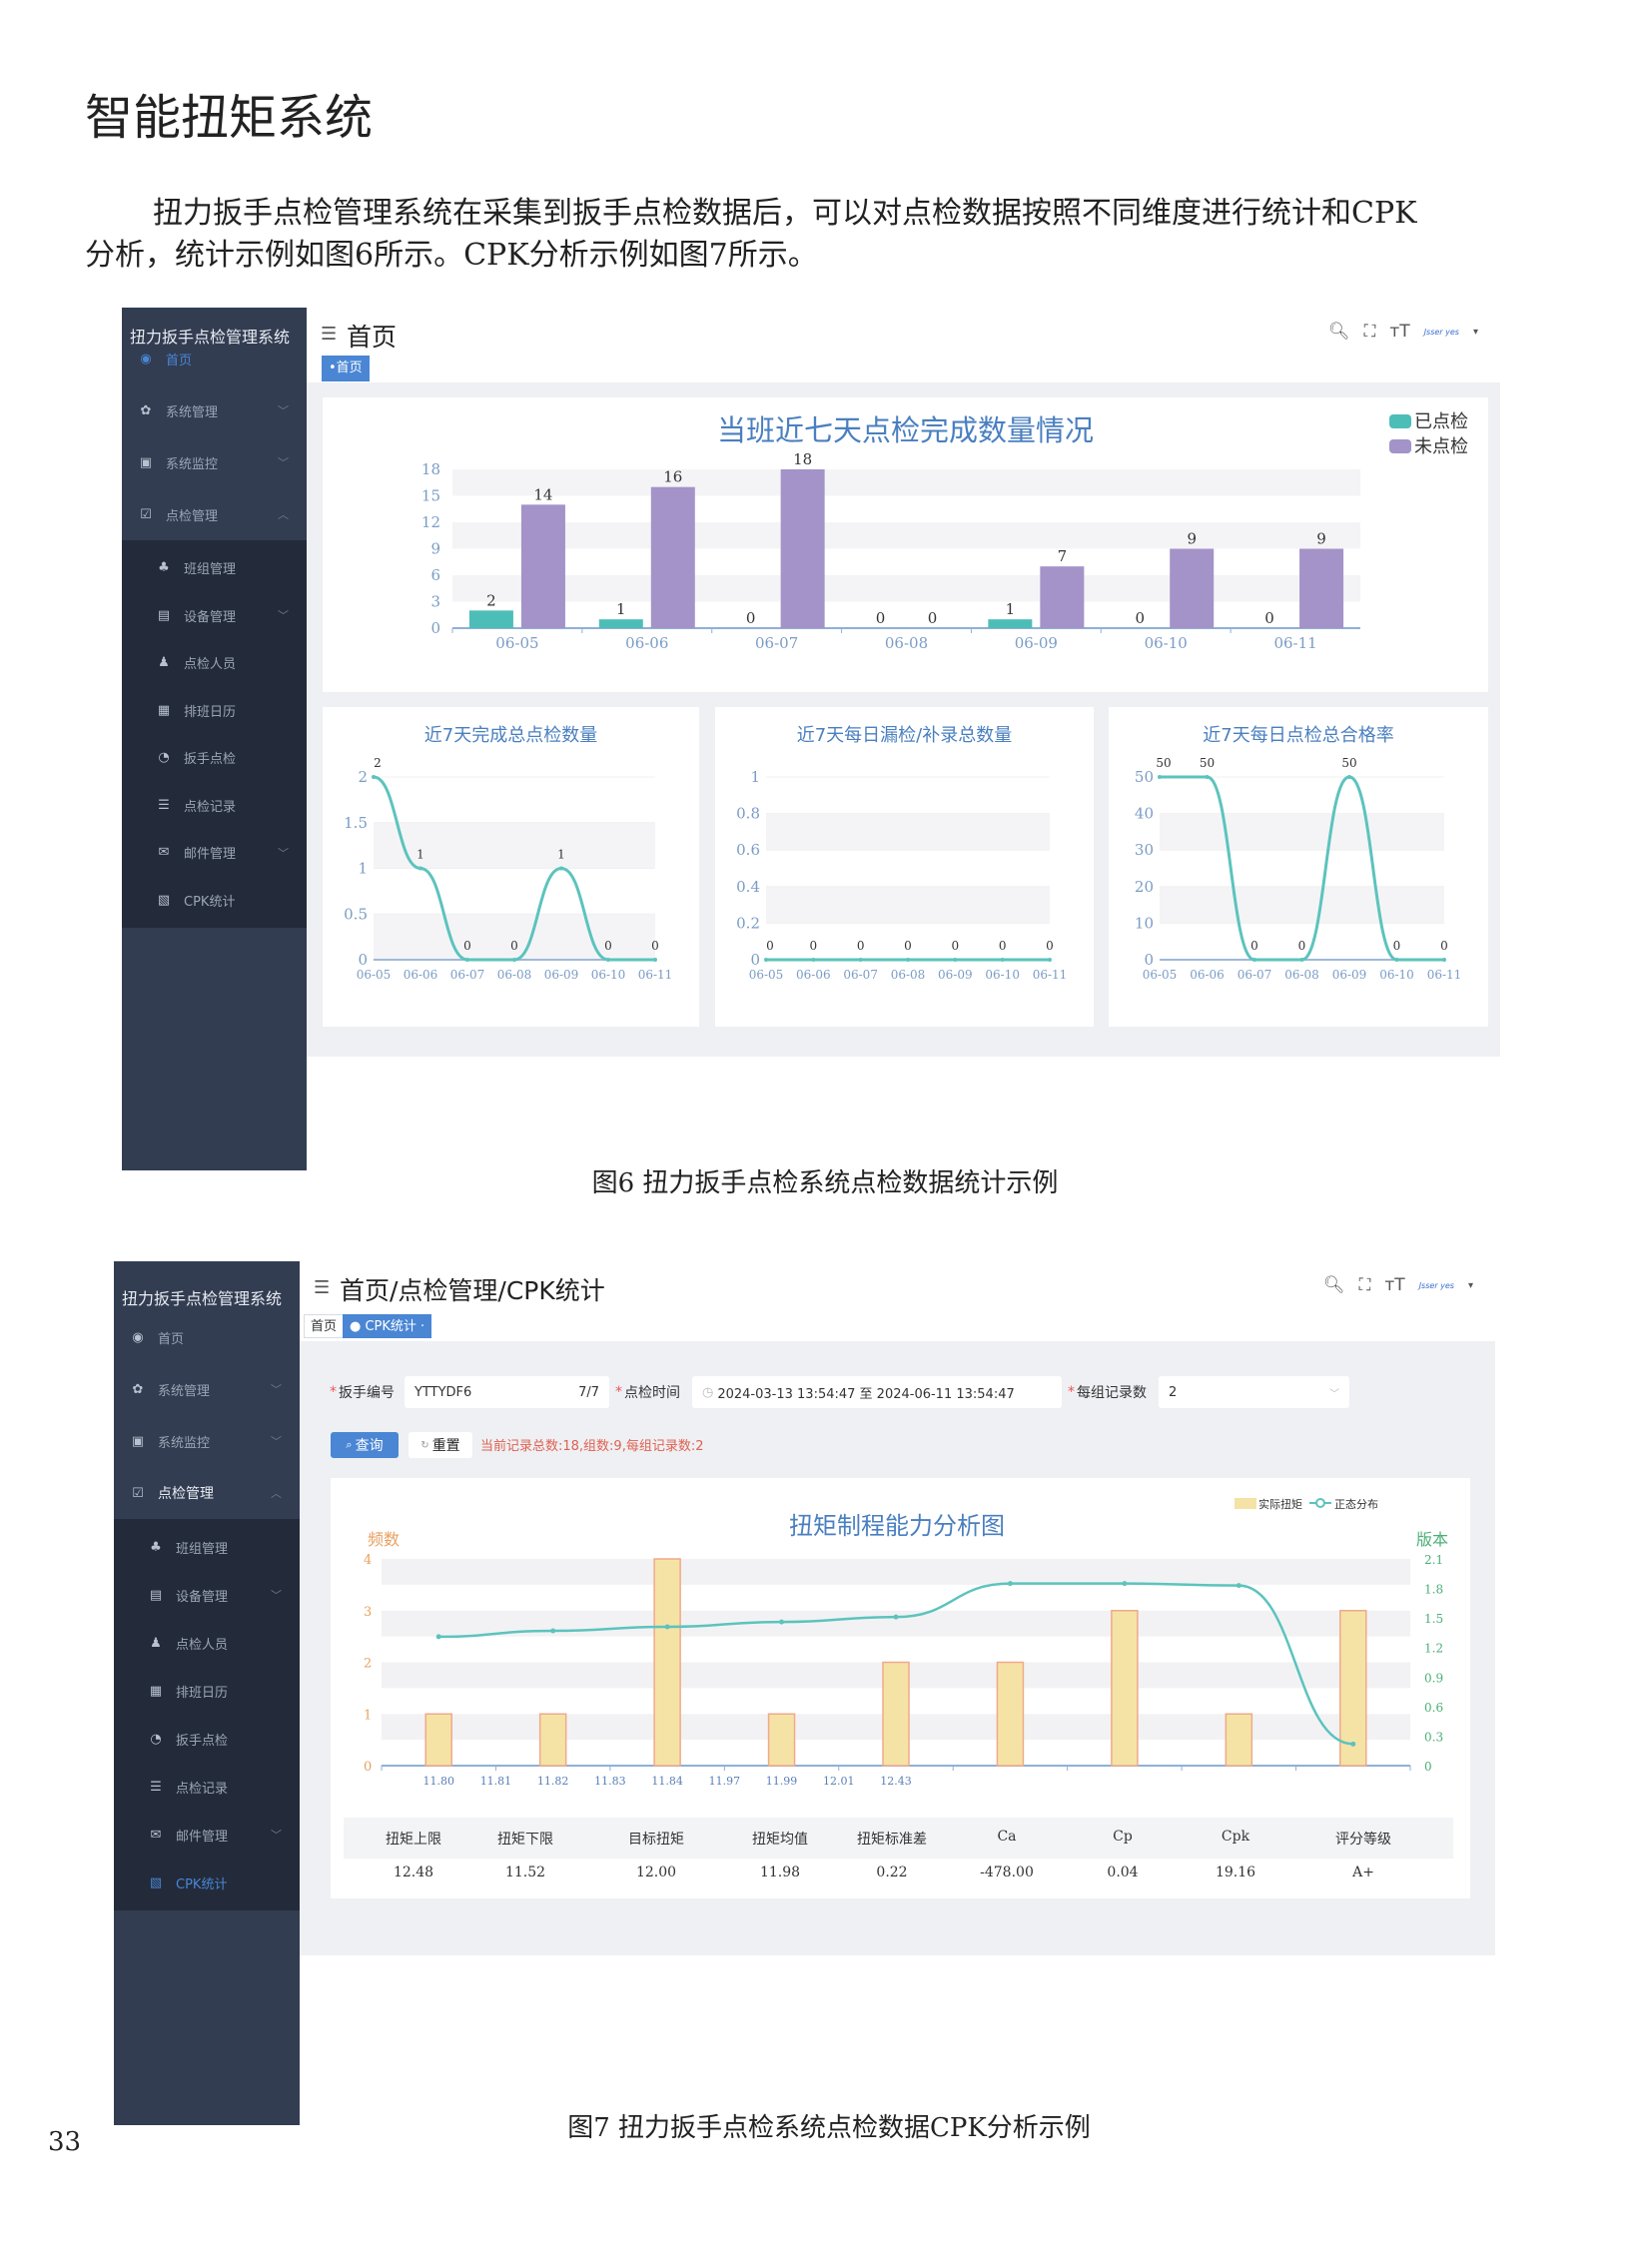 Image resolution: width=1652 pixels, height=2241 pixels. What do you see at coordinates (1144, 923) in the screenshot?
I see `y-tick-label: 10` at bounding box center [1144, 923].